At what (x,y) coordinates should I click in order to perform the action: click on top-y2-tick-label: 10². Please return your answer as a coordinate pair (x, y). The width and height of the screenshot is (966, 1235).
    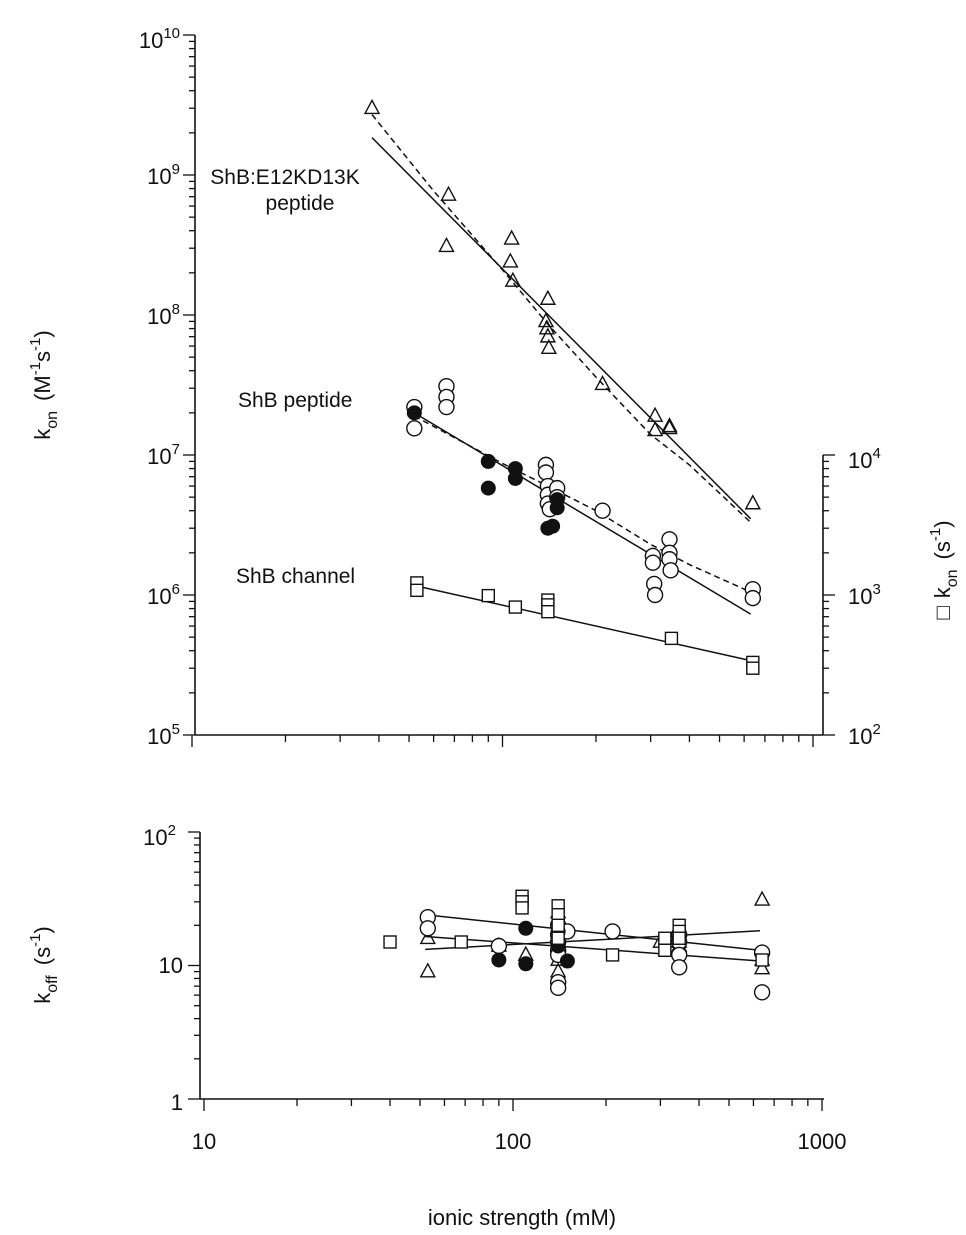
    Looking at the image, I should click on (864, 735).